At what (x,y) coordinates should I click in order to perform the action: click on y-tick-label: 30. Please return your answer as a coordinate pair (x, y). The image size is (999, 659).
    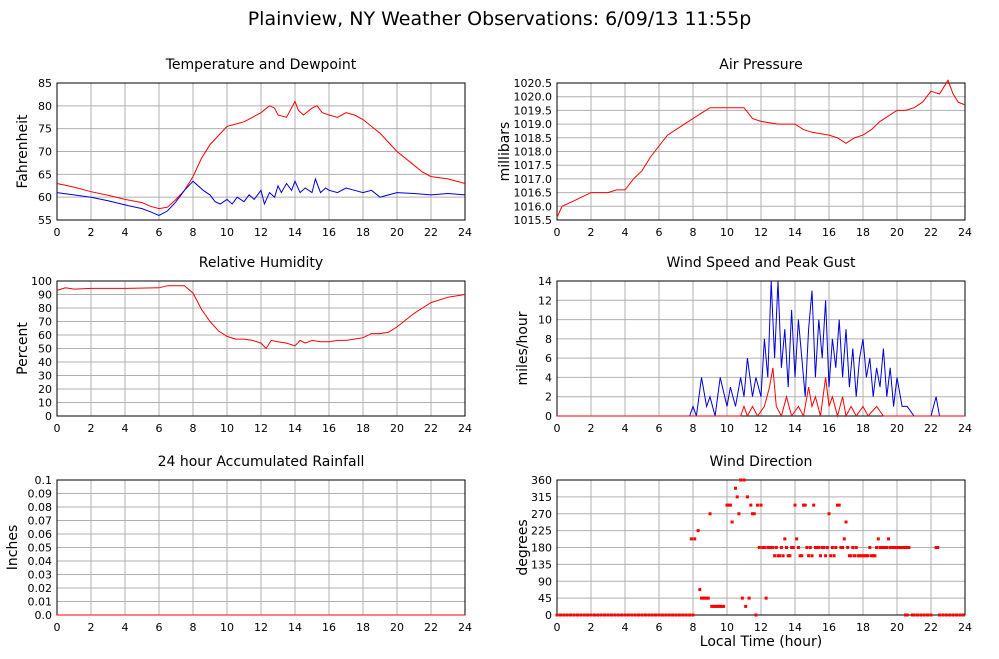
    Looking at the image, I should click on (45, 376).